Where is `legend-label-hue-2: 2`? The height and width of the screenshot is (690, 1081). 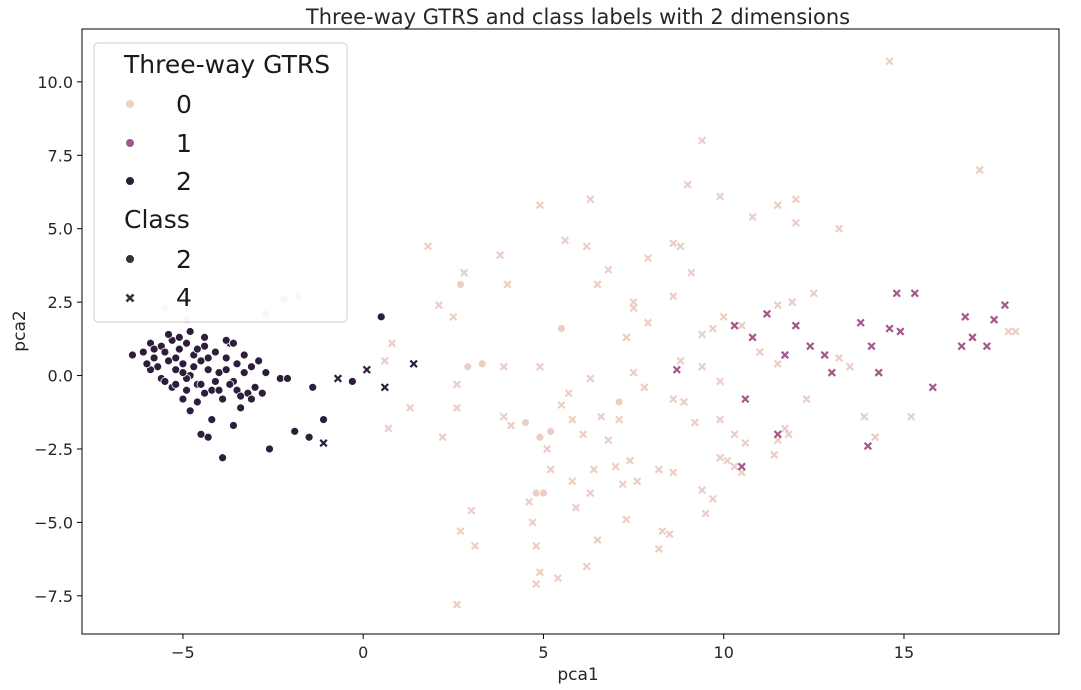 legend-label-hue-2: 2 is located at coordinates (184, 181).